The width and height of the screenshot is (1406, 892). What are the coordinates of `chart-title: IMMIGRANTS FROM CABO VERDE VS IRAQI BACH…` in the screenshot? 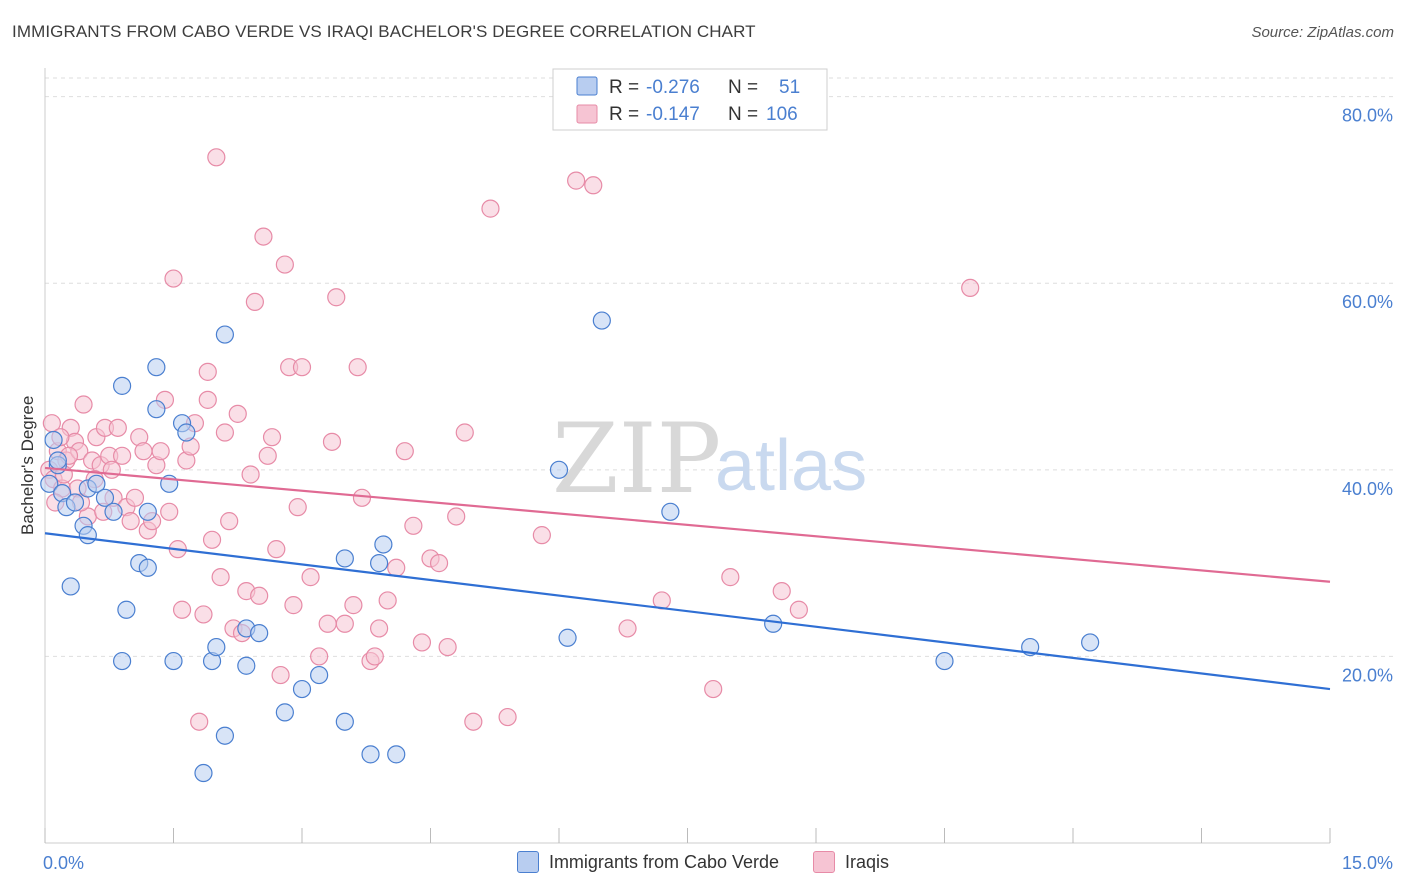 It's located at (384, 31).